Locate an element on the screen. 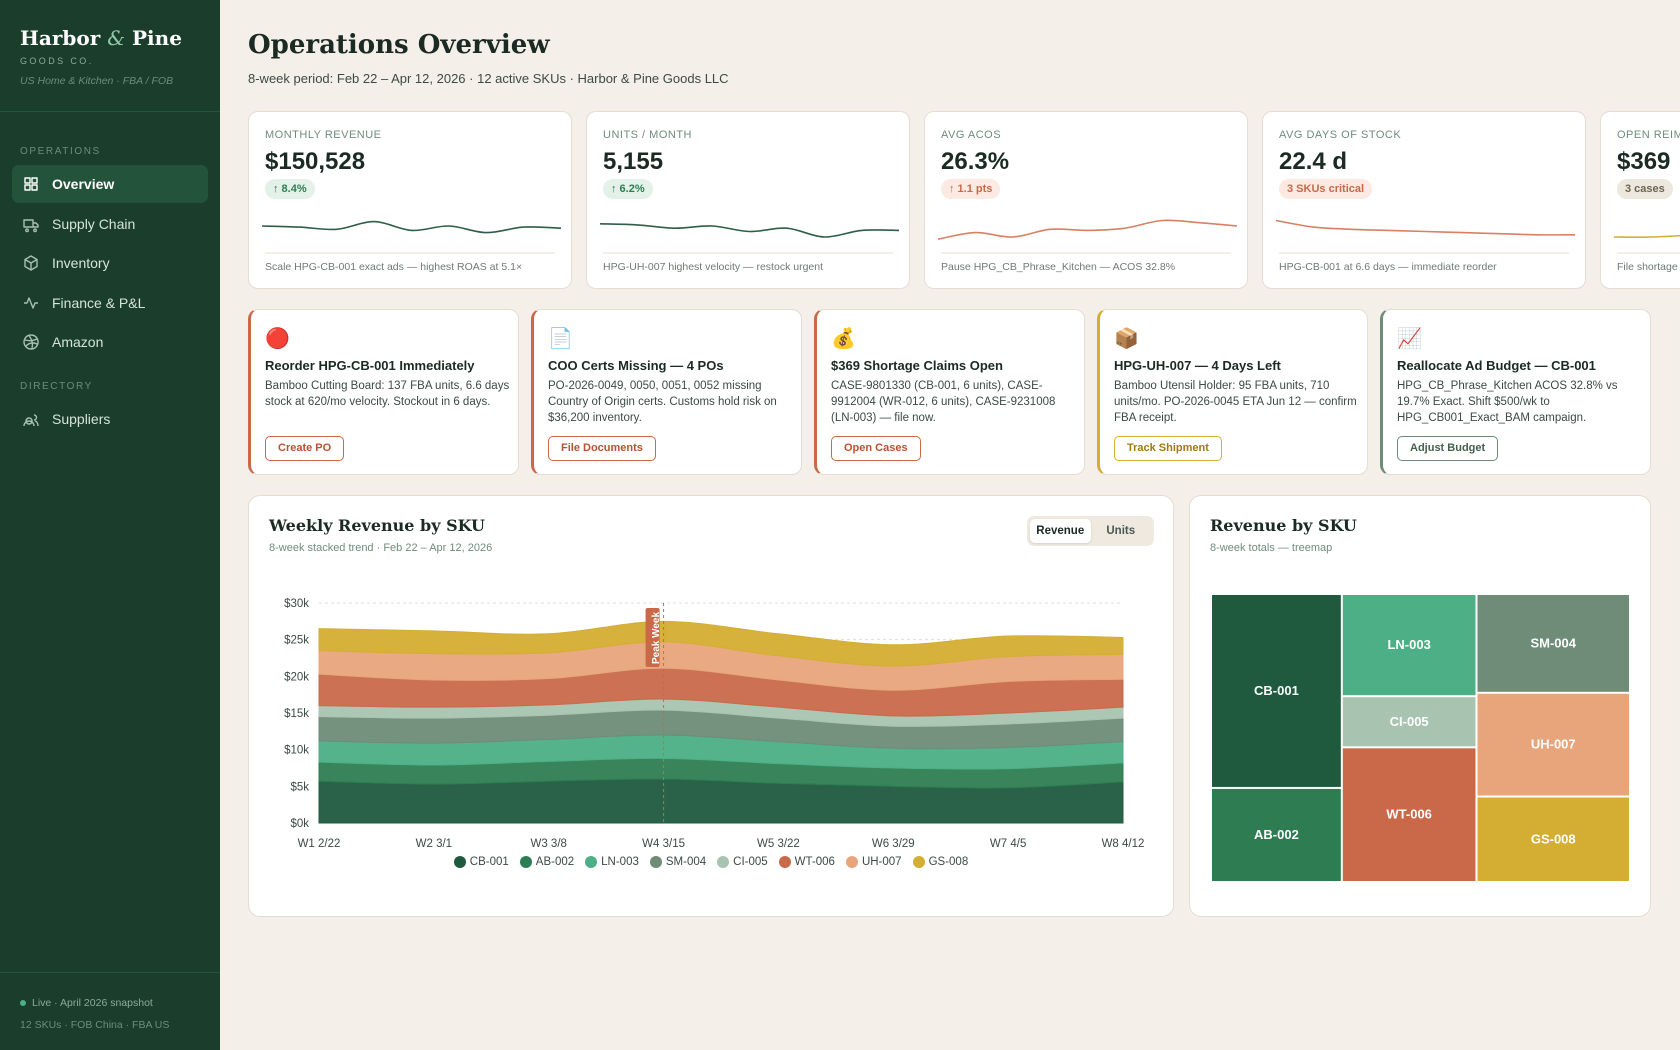  page-title: Operations Overview is located at coordinates (399, 45).